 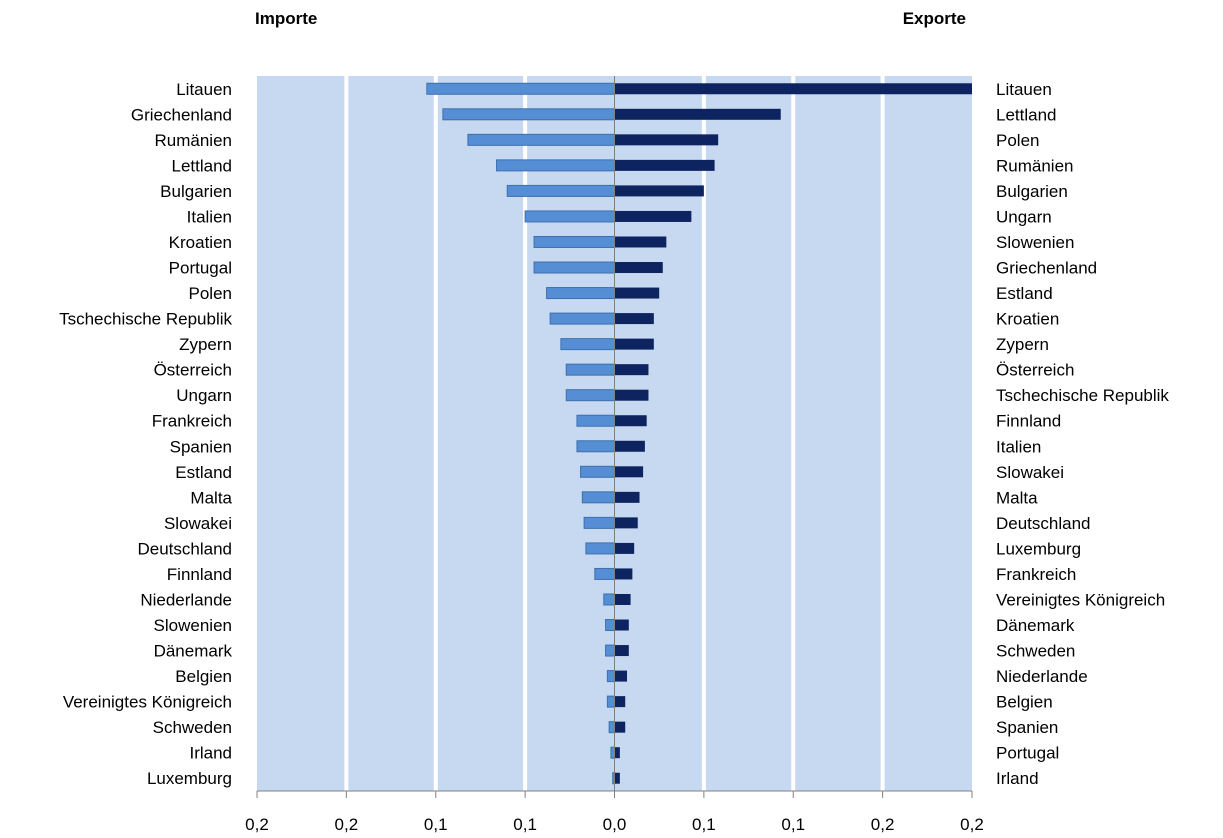 I want to click on import-category-label: Schweden, so click(x=192, y=727).